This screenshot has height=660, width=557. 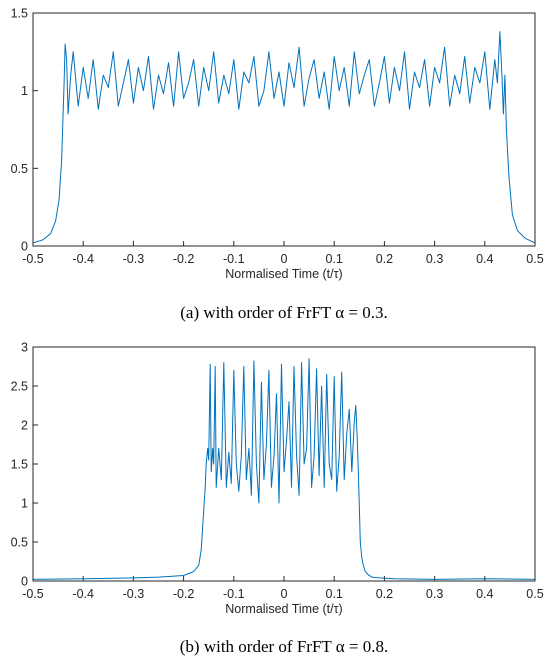 What do you see at coordinates (24, 426) in the screenshot?
I see `y-tick-label: 2` at bounding box center [24, 426].